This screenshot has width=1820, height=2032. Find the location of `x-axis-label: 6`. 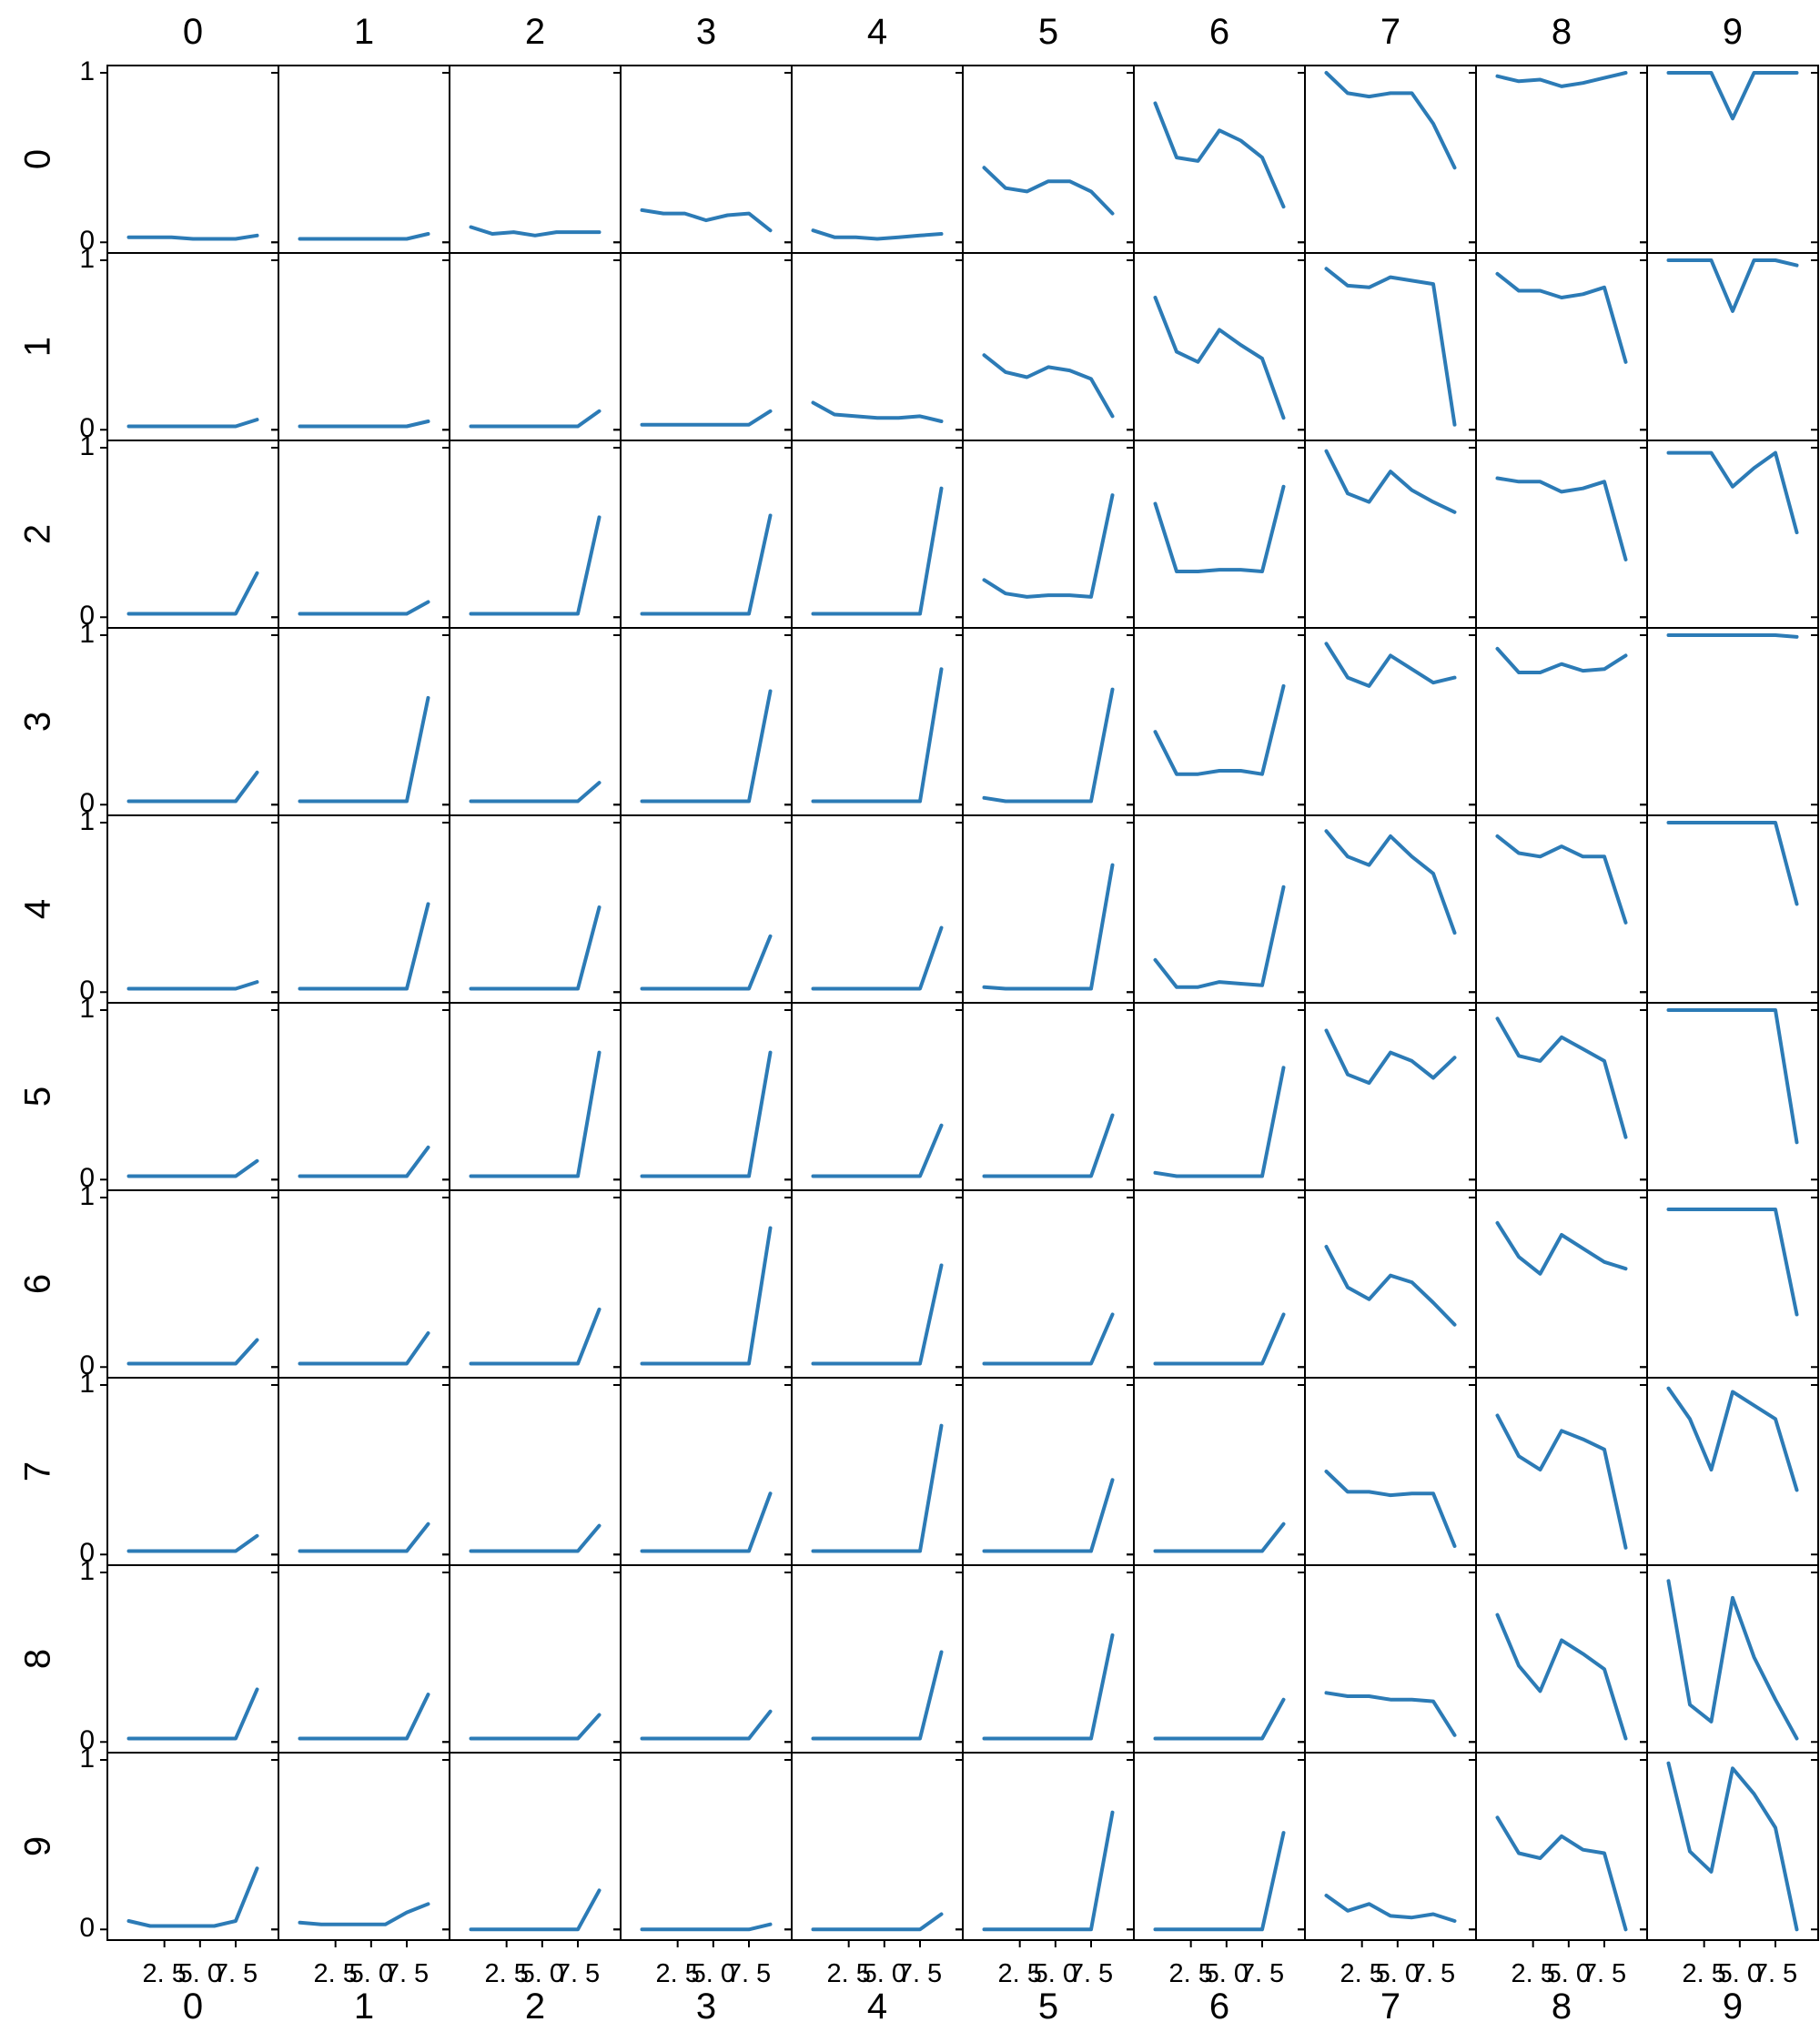

x-axis-label: 6 is located at coordinates (1219, 2007).